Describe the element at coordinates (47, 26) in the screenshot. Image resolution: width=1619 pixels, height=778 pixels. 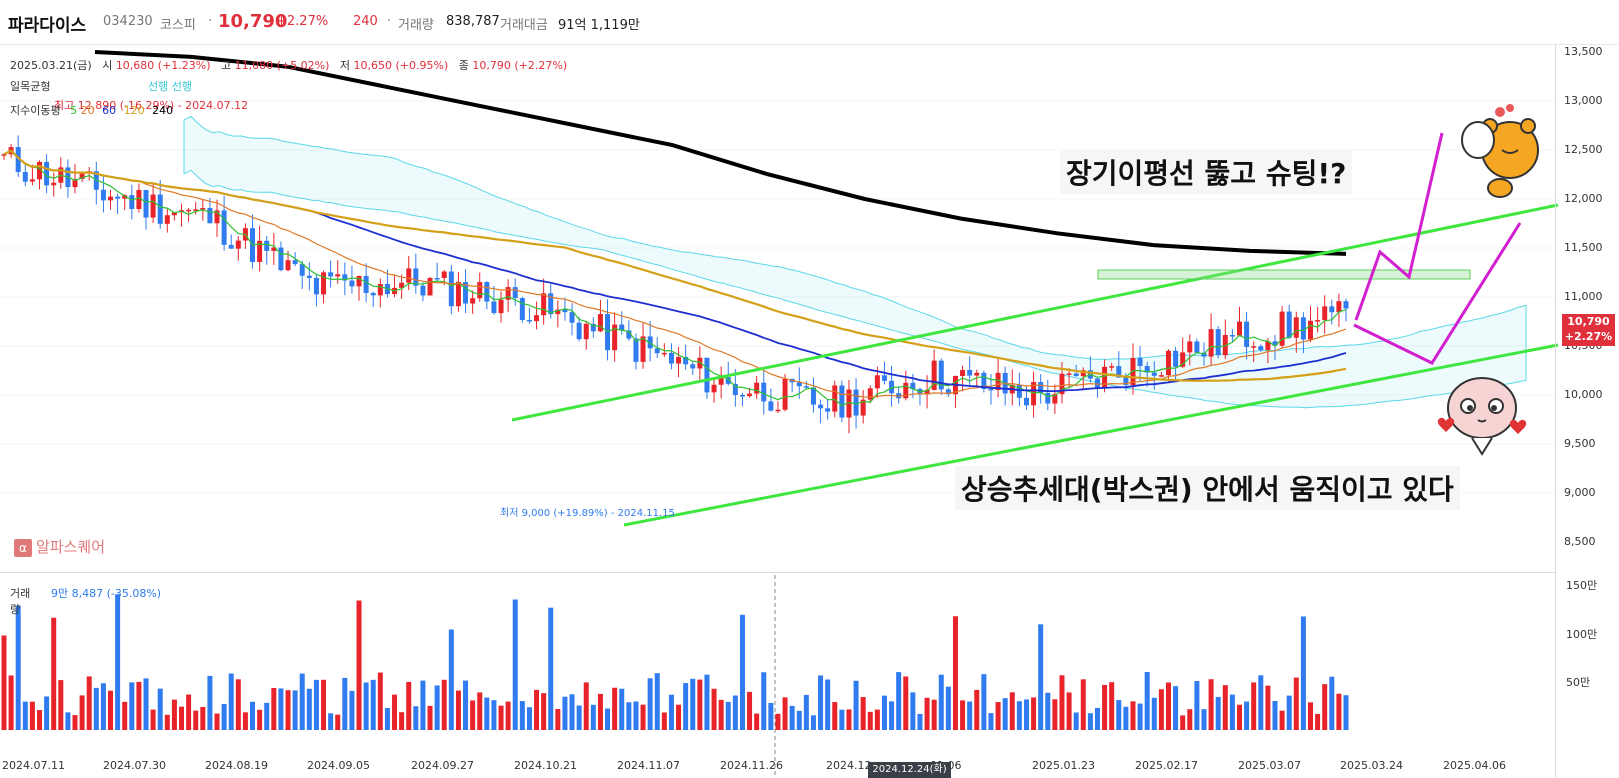
I see `stock-name: 파라다이스` at that location.